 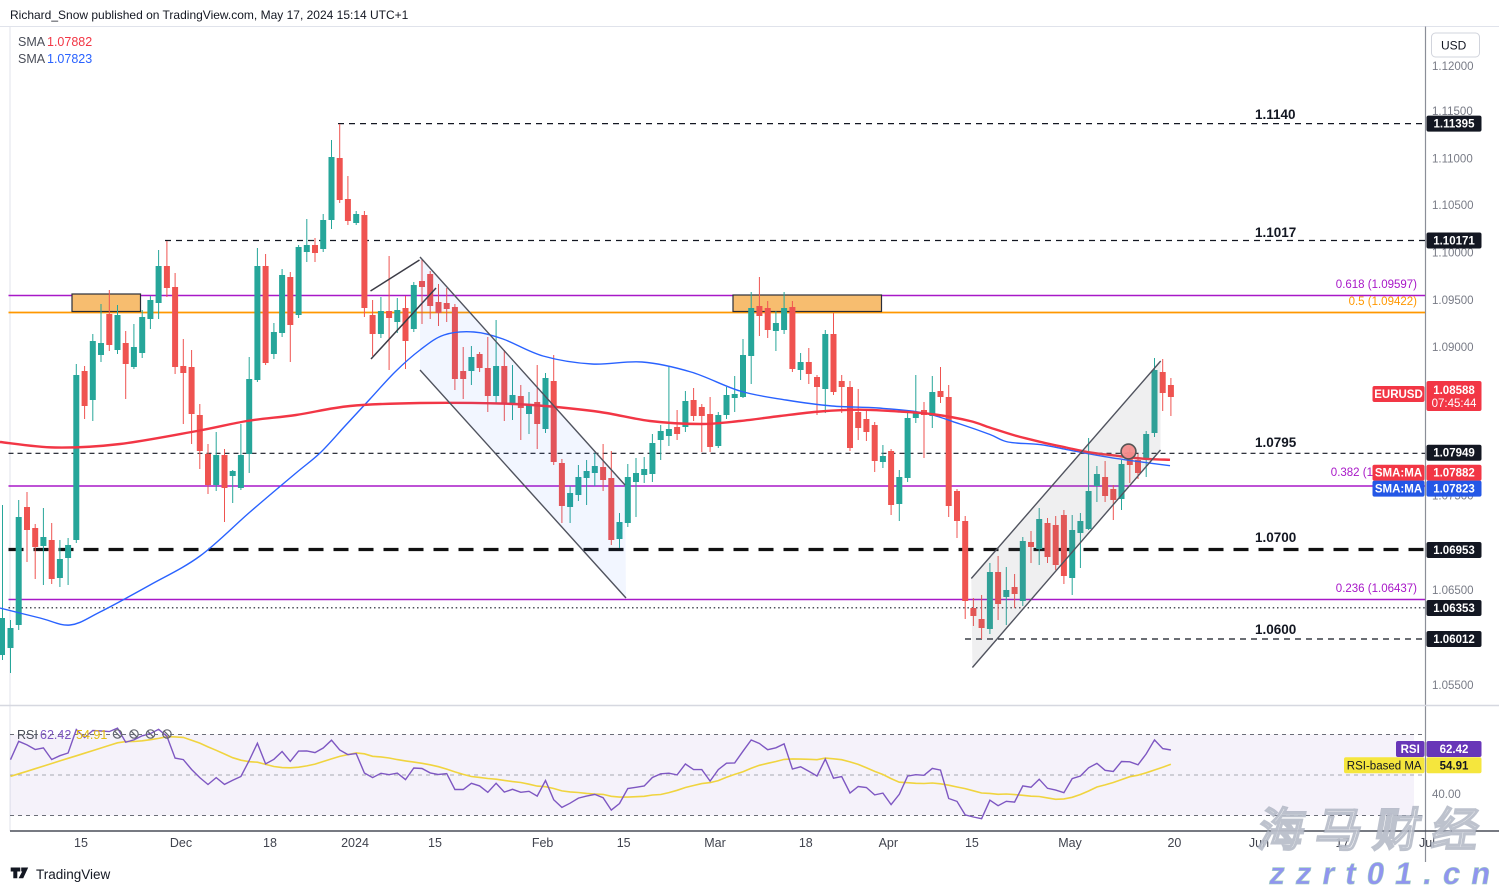 What do you see at coordinates (1453, 254) in the screenshot?
I see `svg-text: 1.10000` at bounding box center [1453, 254].